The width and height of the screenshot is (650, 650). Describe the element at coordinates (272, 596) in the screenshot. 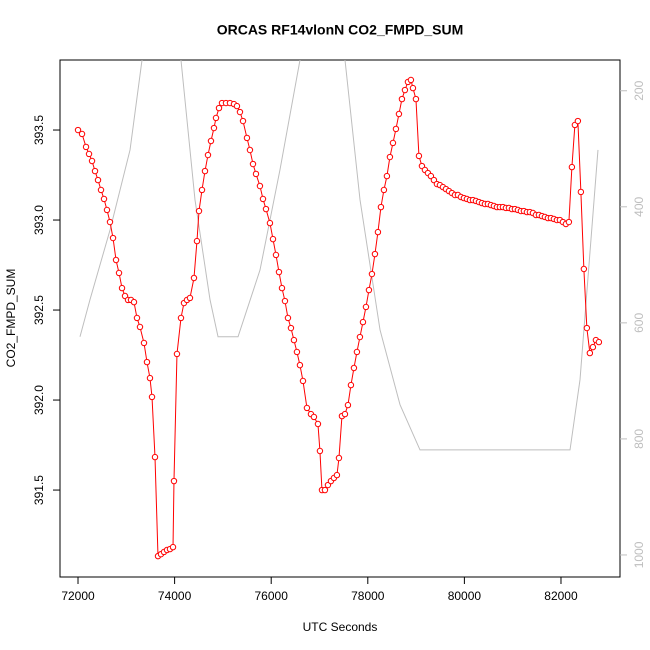

I see `x-tick-label: 76000` at that location.